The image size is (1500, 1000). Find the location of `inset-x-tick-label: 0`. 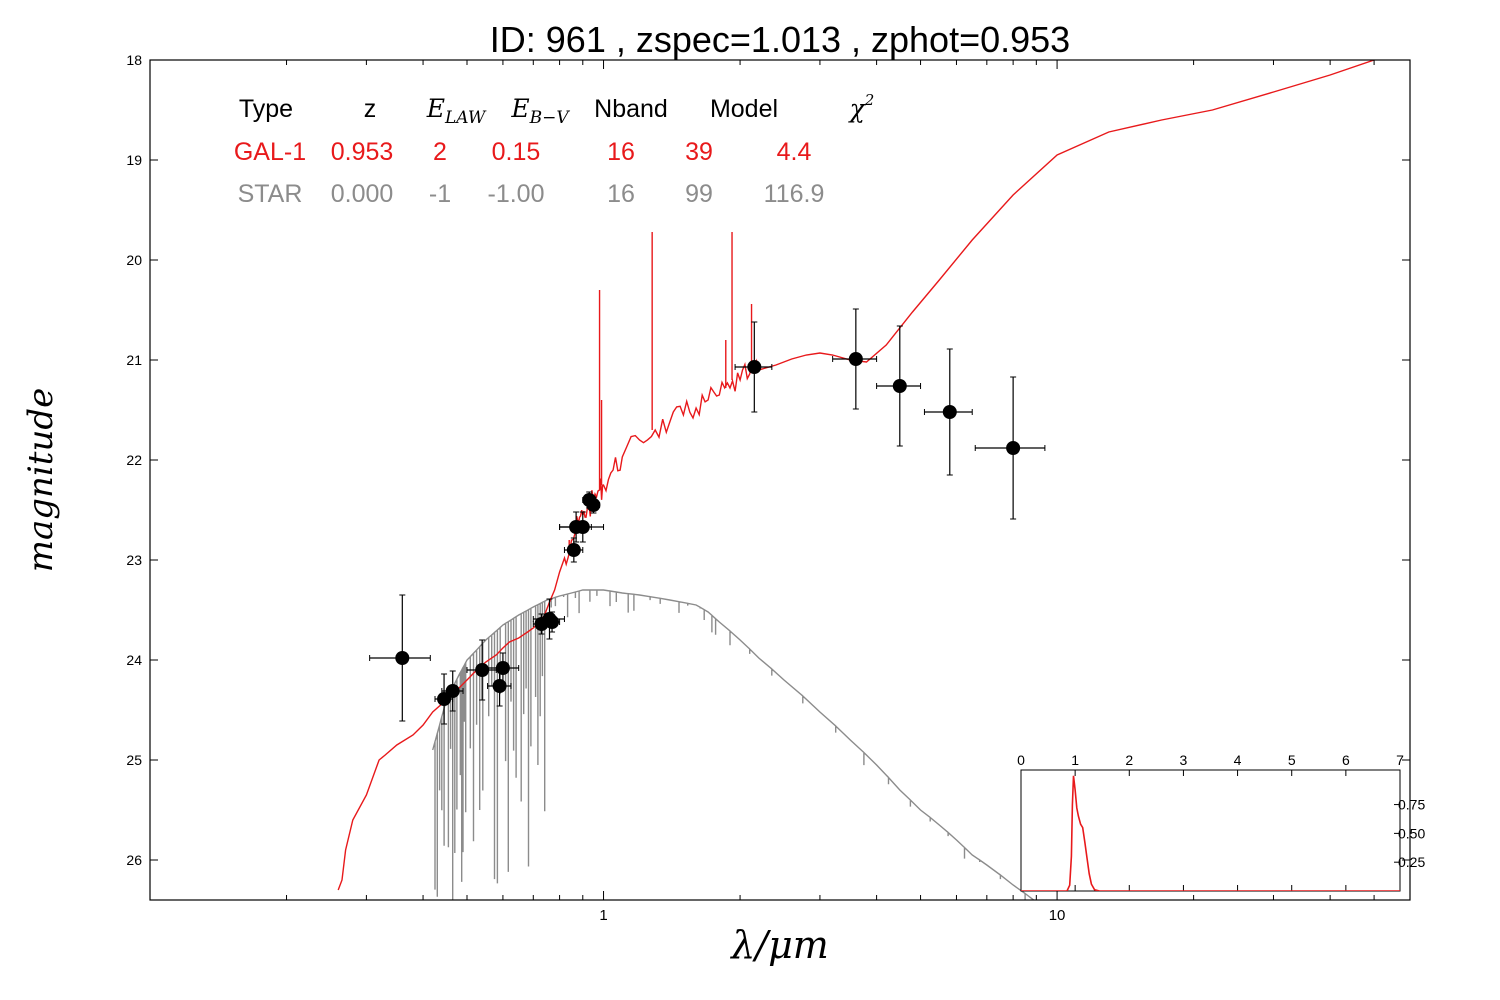

inset-x-tick-label: 0 is located at coordinates (1021, 760).